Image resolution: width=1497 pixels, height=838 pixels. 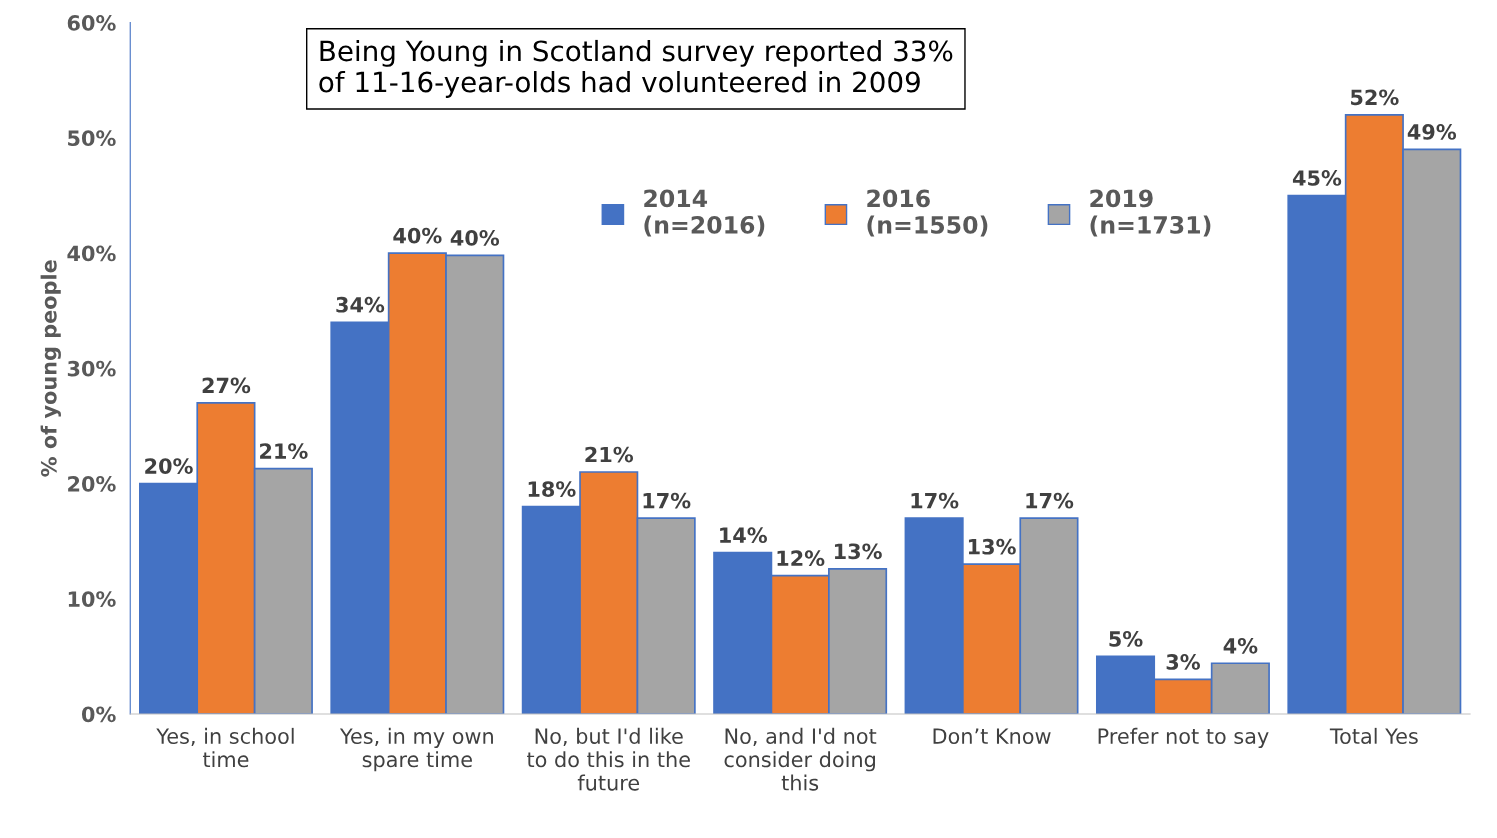 I want to click on y-tick-label: 50%, so click(x=92, y=138).